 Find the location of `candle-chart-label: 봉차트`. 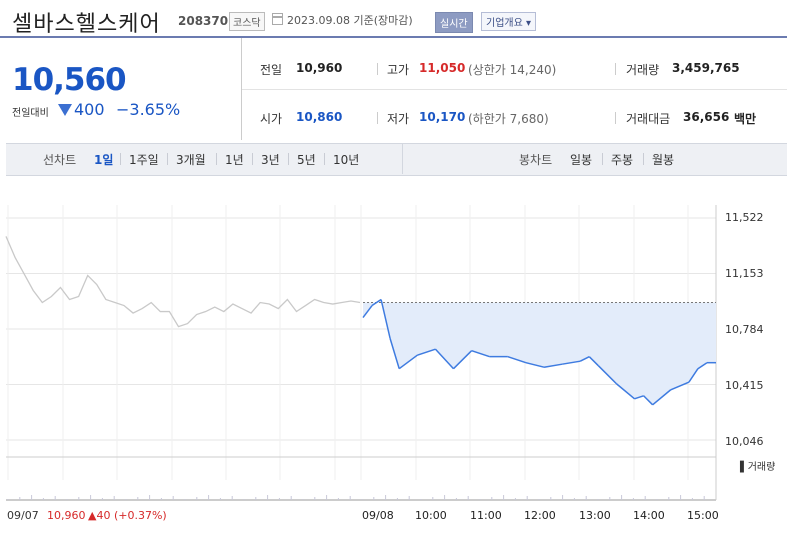

candle-chart-label: 봉차트 is located at coordinates (536, 160).